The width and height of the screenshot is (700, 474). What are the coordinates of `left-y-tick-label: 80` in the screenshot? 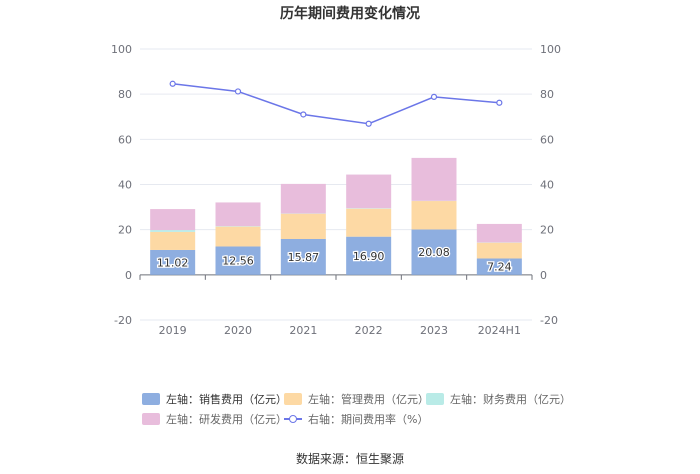 It's located at (125, 94).